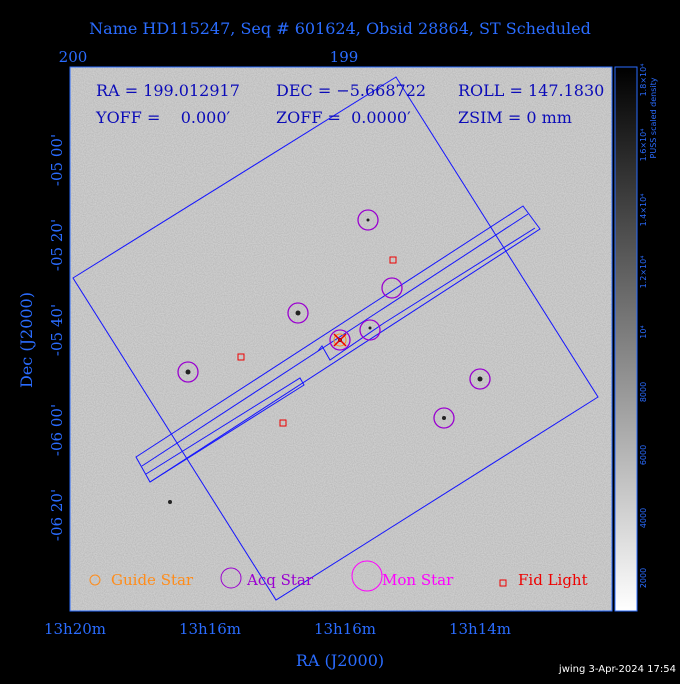 This screenshot has width=680, height=684. I want to click on info: DEC = −5.668722, so click(351, 90).